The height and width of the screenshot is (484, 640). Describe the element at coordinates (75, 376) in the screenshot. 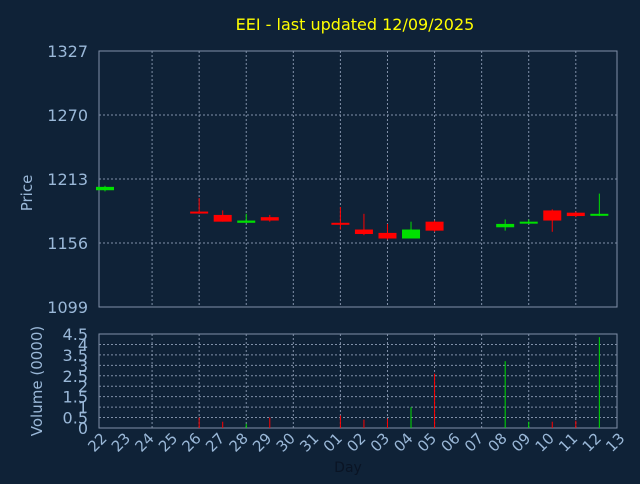

I see `volume-tick-label: 2.5` at that location.